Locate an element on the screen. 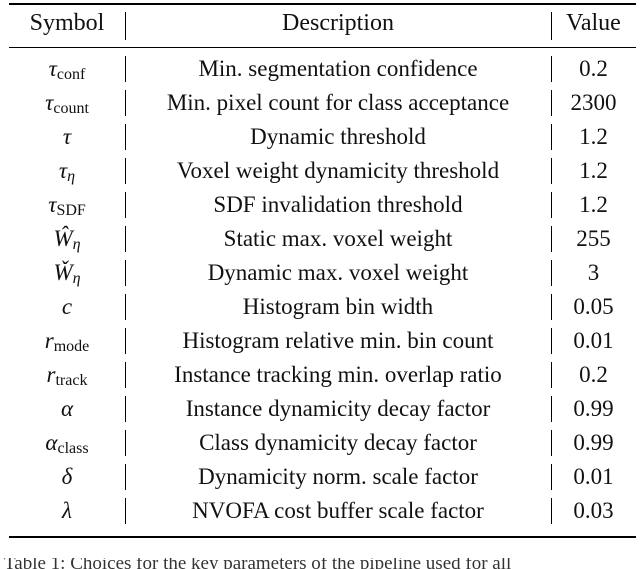 Image resolution: width=640 pixels, height=569 pixels. description-cell: NVOFA cost buffer scale factor is located at coordinates (338, 510).